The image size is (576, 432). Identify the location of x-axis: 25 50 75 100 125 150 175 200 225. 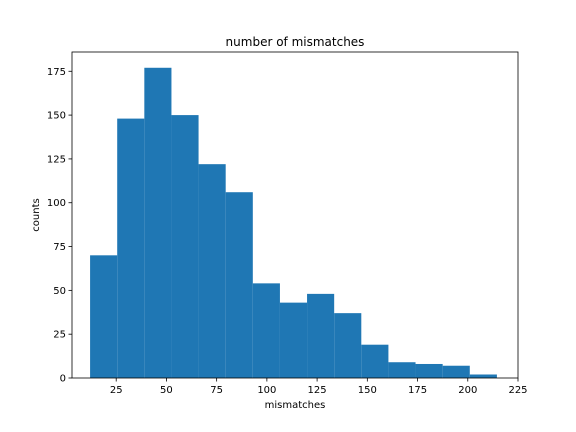
(319, 387).